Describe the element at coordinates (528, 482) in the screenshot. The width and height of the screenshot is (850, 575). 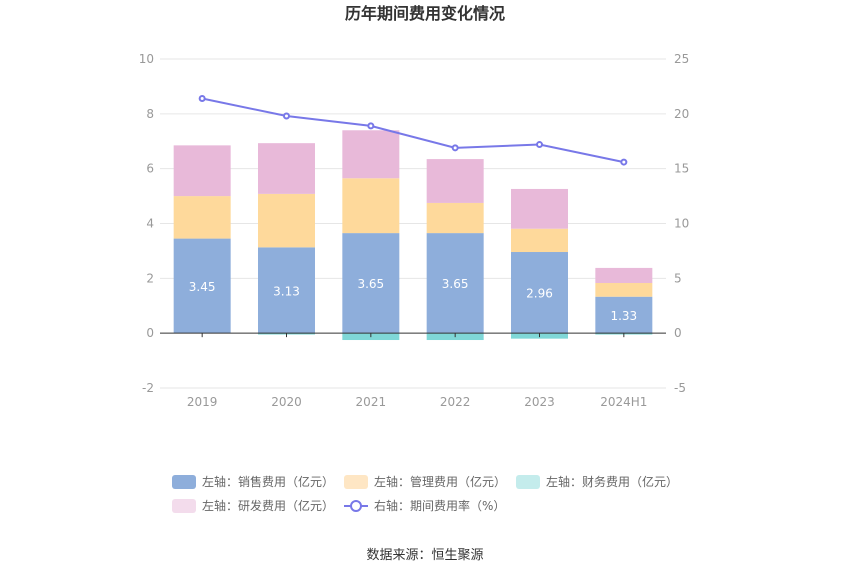
I see `legend-swatch-finance` at that location.